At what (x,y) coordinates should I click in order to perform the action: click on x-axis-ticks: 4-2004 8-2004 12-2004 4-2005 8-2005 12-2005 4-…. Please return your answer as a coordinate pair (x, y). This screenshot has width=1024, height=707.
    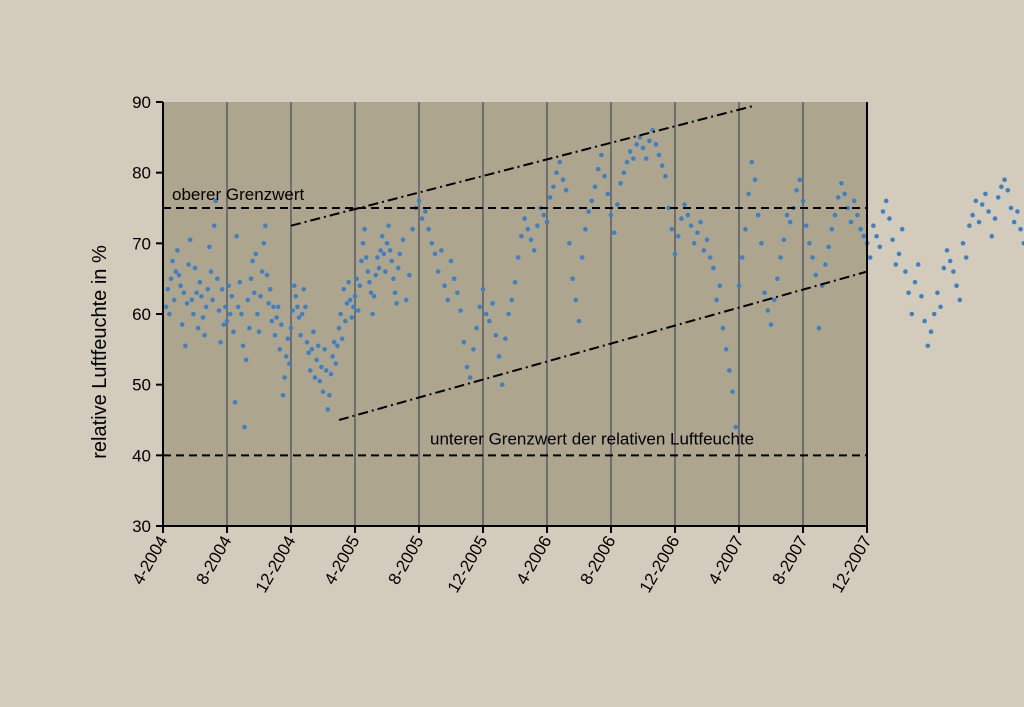
    Looking at the image, I should click on (502, 561).